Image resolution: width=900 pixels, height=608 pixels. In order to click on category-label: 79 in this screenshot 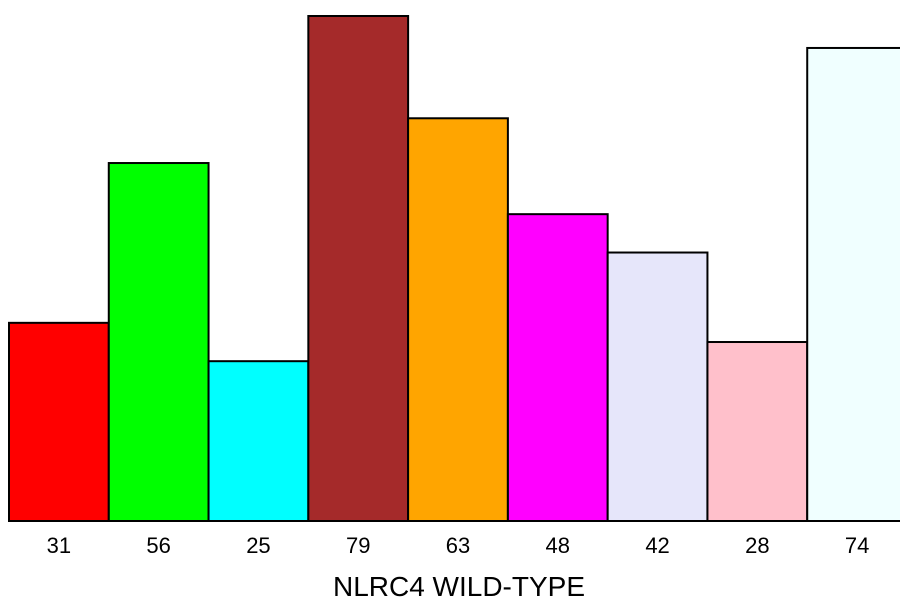, I will do `click(358, 545)`.